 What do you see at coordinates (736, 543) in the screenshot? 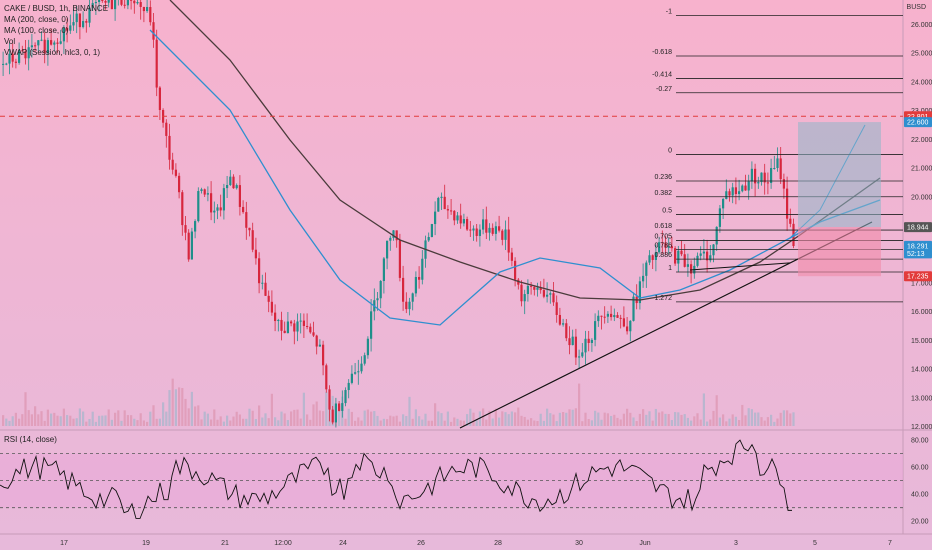
I see `time-tick-label: 3` at bounding box center [736, 543].